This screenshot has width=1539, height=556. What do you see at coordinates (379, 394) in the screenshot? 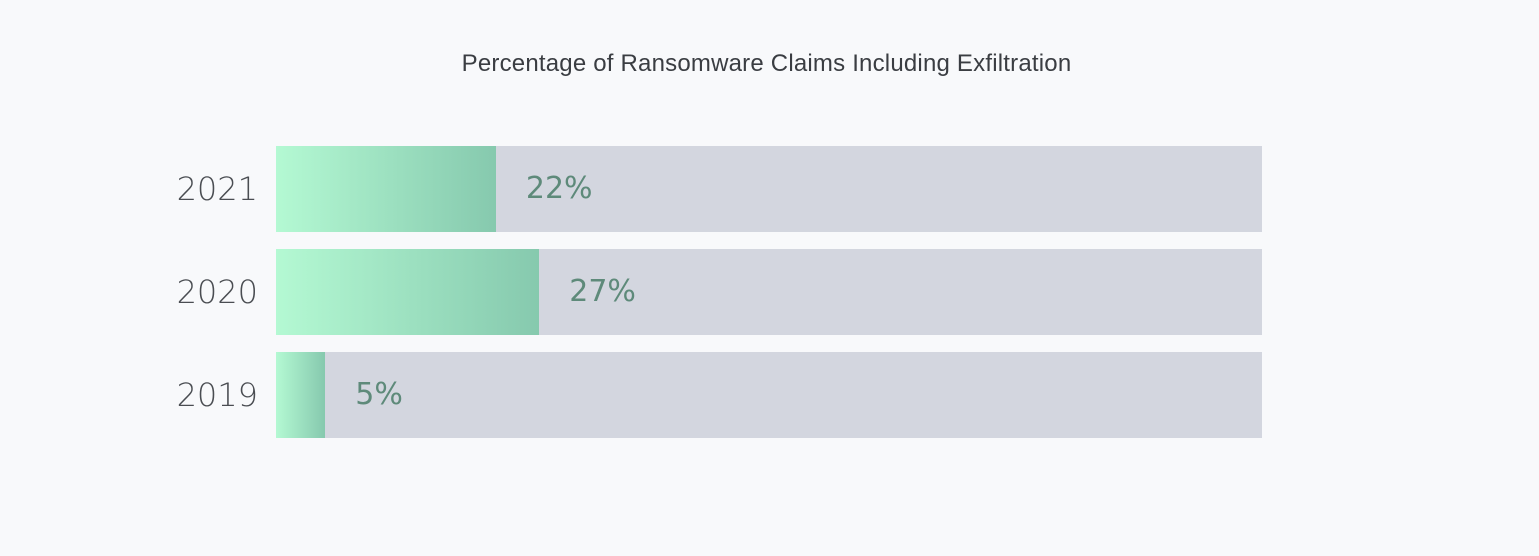
I see `value-label: 5%` at bounding box center [379, 394].